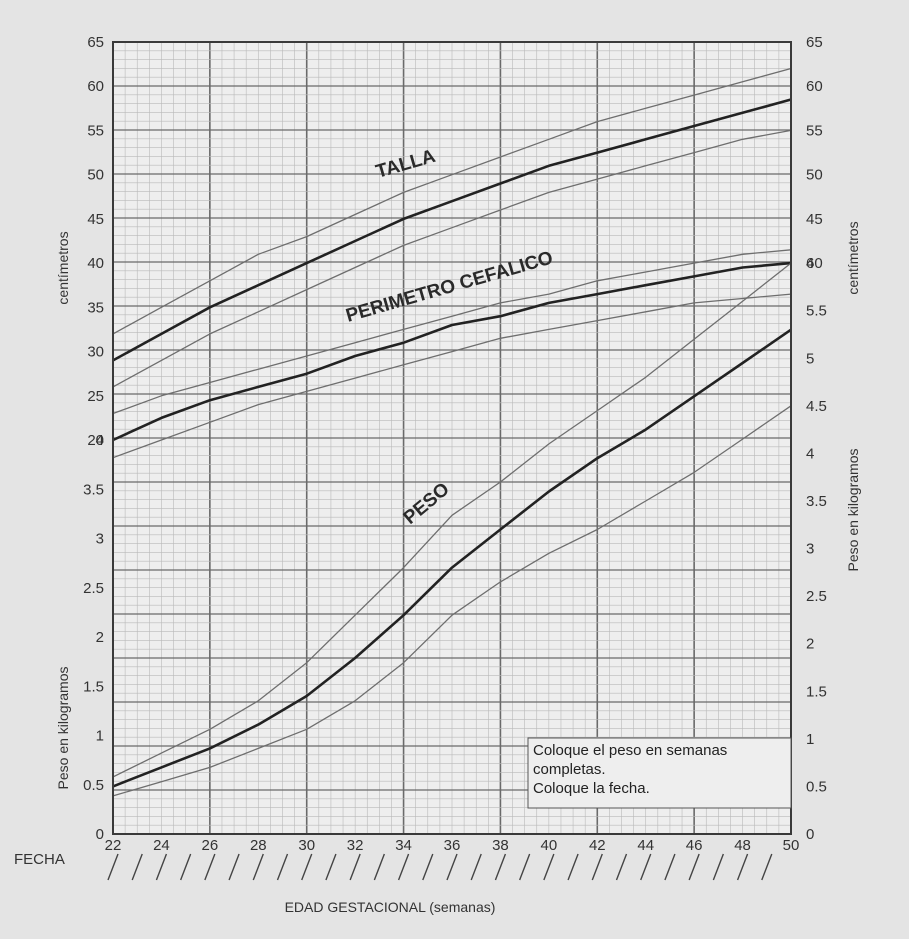 This screenshot has width=909, height=939. Describe the element at coordinates (100, 736) in the screenshot. I see `left-kg-tick-label: 1` at that location.